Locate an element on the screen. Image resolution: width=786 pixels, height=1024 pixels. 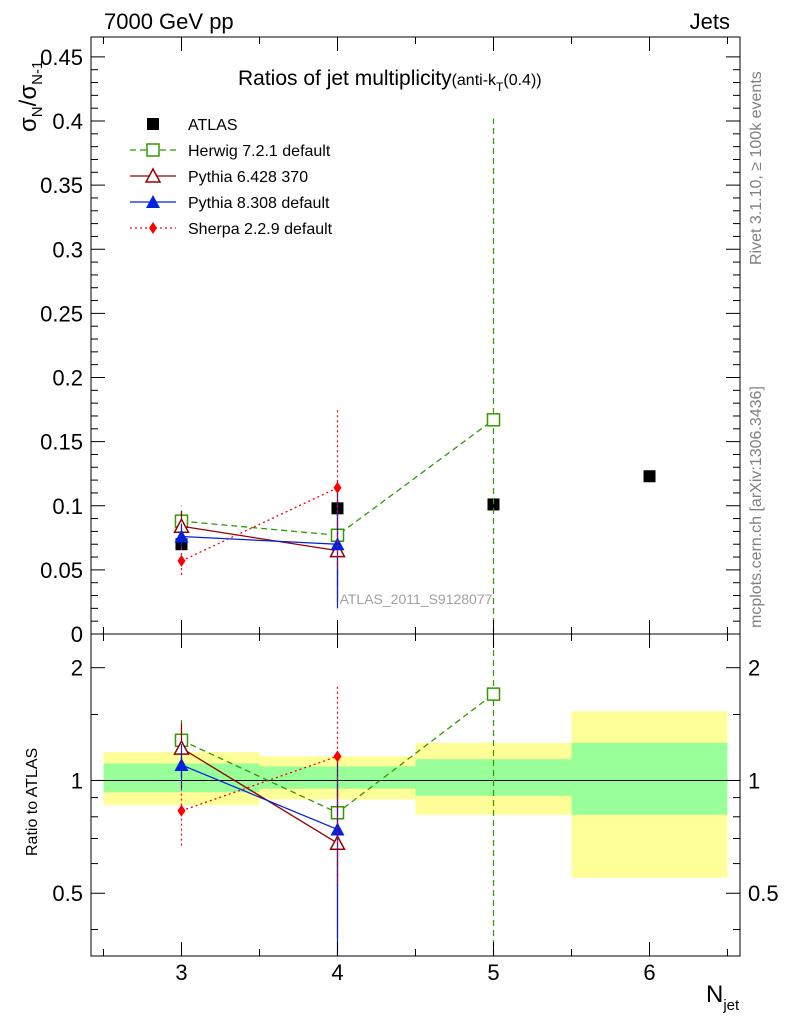
main-ytick-label-8: 0.4 is located at coordinates (67, 121).